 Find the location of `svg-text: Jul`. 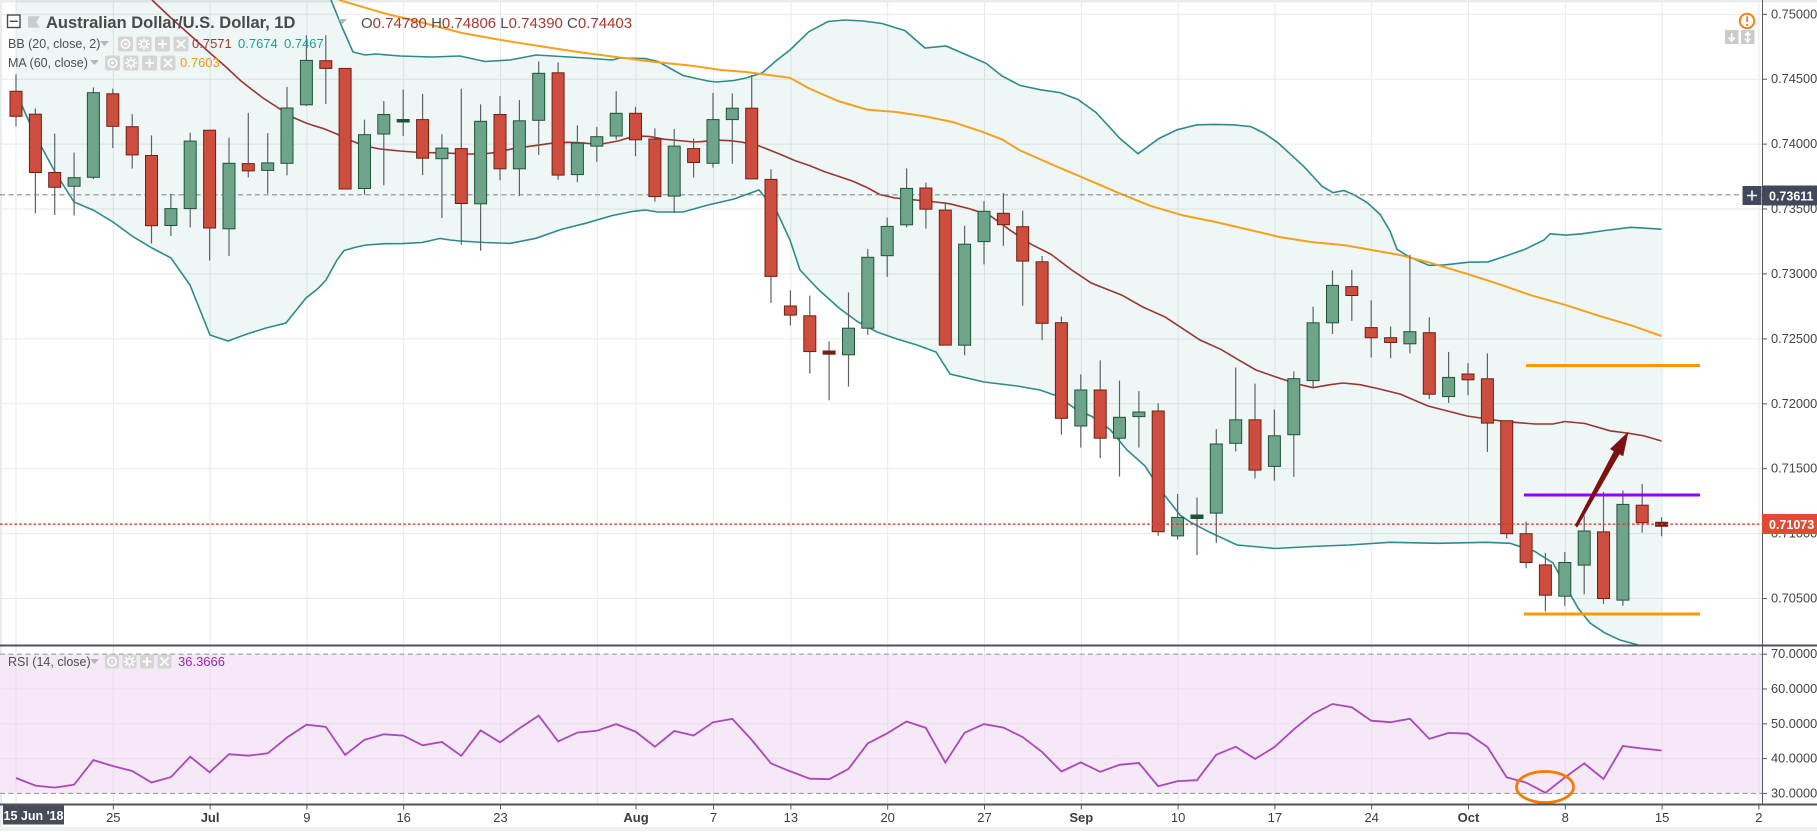

svg-text: Jul is located at coordinates (210, 817).